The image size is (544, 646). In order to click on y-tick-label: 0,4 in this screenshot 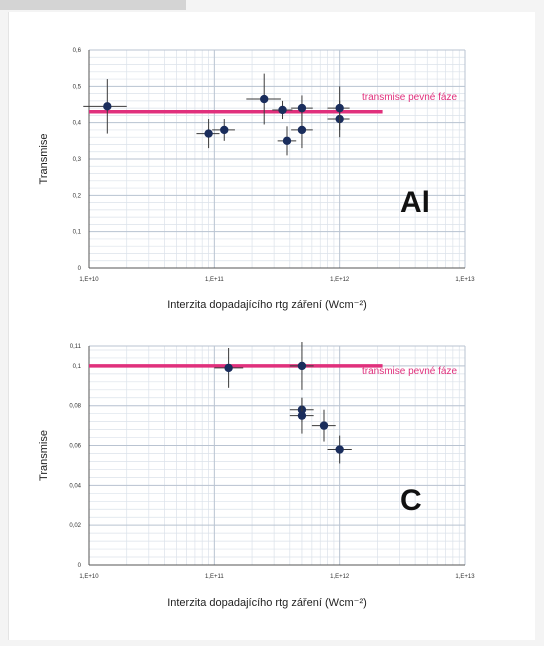, I will do `click(77, 124)`.